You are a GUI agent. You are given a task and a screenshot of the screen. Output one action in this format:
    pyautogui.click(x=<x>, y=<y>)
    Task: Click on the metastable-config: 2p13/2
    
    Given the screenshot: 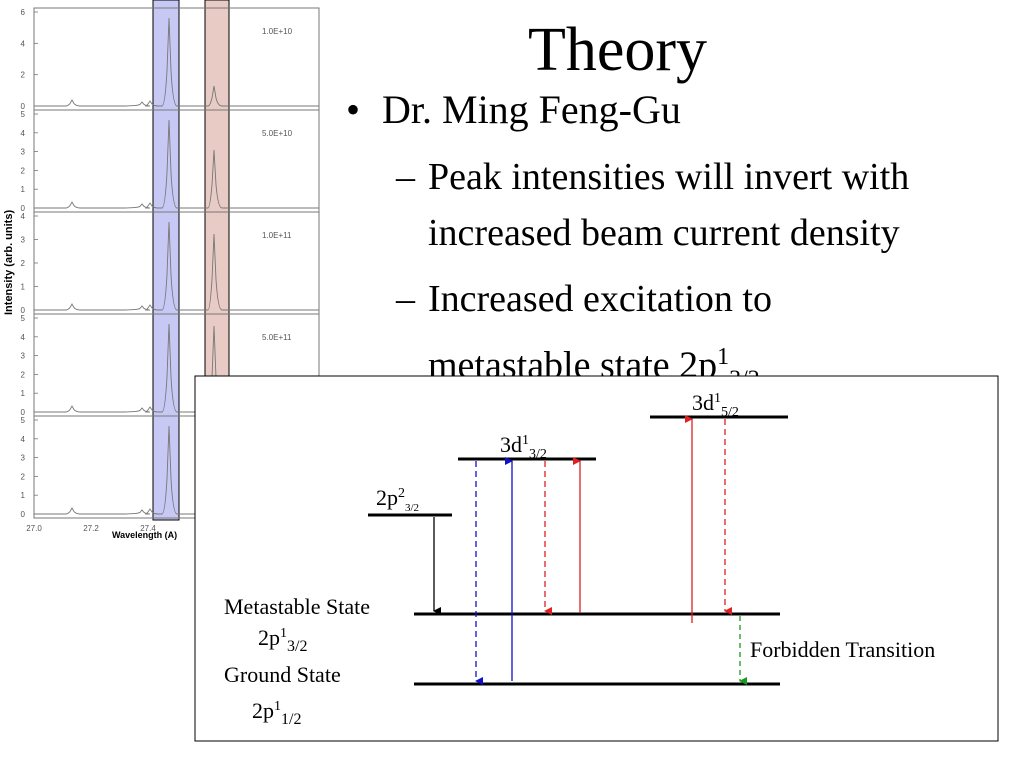 What is the action you would take?
    pyautogui.click(x=282, y=640)
    